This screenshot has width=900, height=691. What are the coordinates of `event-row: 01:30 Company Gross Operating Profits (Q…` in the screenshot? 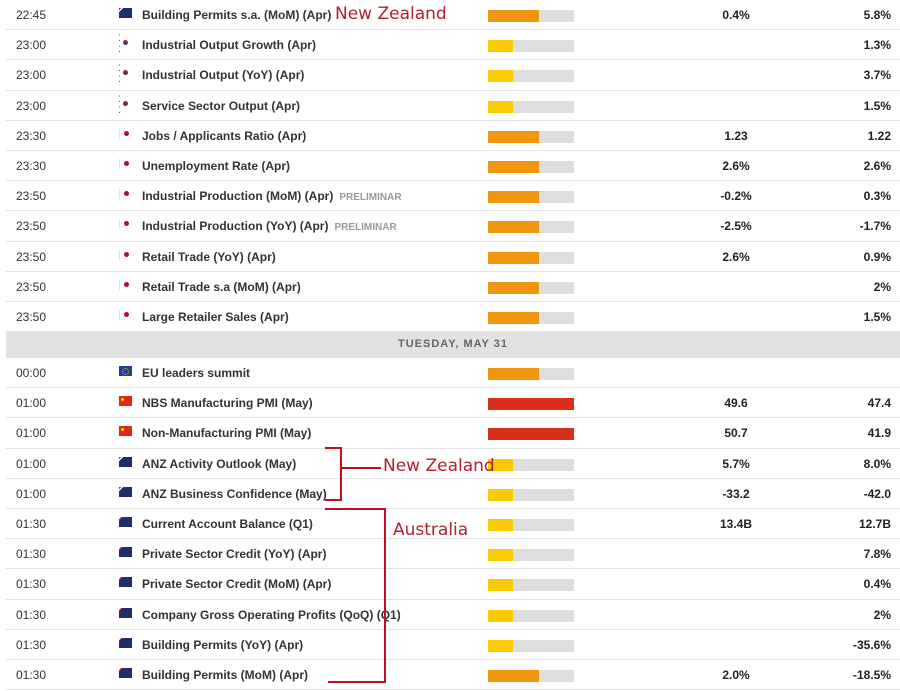 It's located at (453, 615).